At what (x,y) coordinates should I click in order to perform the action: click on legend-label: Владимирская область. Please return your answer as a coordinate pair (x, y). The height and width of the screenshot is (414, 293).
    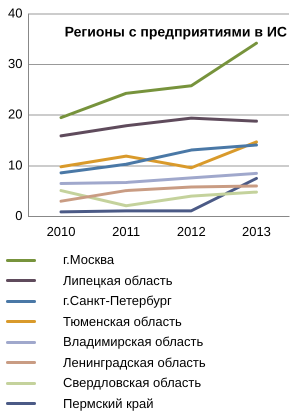
    Looking at the image, I should click on (133, 342).